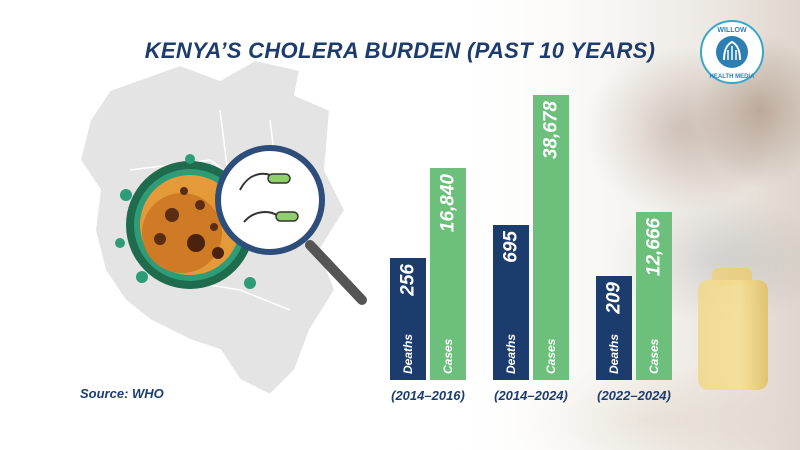 The height and width of the screenshot is (450, 800). Describe the element at coordinates (654, 247) in the screenshot. I see `data-label-cases: 12,666` at that location.